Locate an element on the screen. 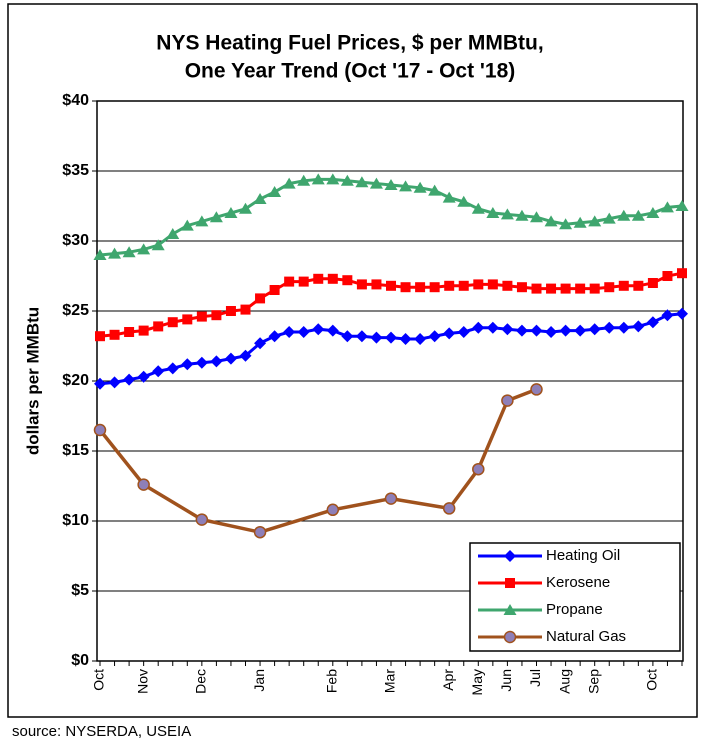  legend-marker is located at coordinates (510, 637).